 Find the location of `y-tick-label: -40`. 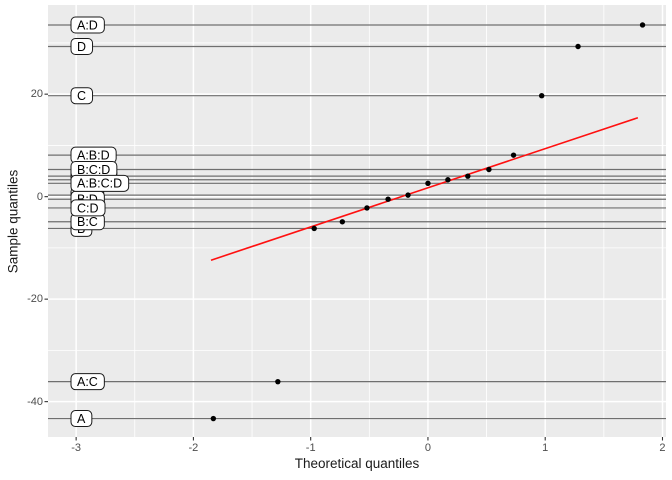

y-tick-label: -40 is located at coordinates (35, 401).